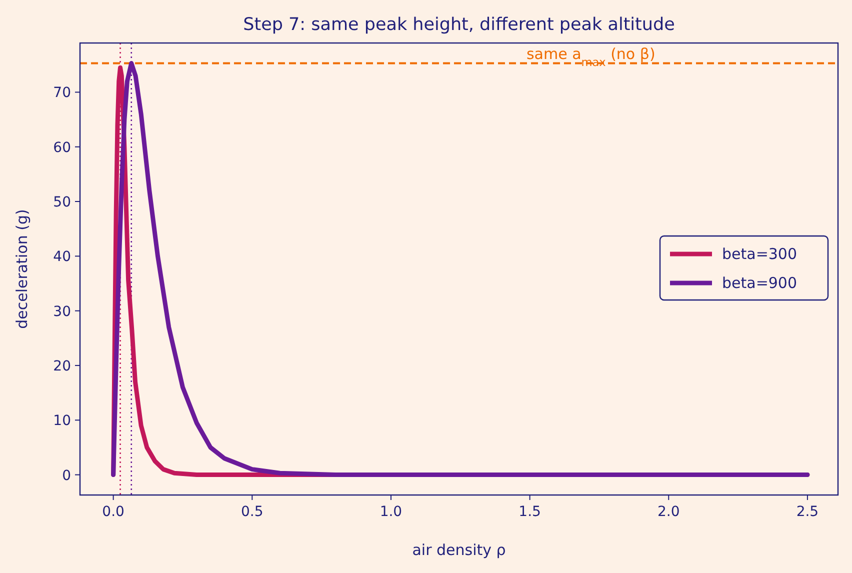 The height and width of the screenshot is (573, 852). What do you see at coordinates (66, 476) in the screenshot?
I see `y-tick-label: 0` at bounding box center [66, 476].